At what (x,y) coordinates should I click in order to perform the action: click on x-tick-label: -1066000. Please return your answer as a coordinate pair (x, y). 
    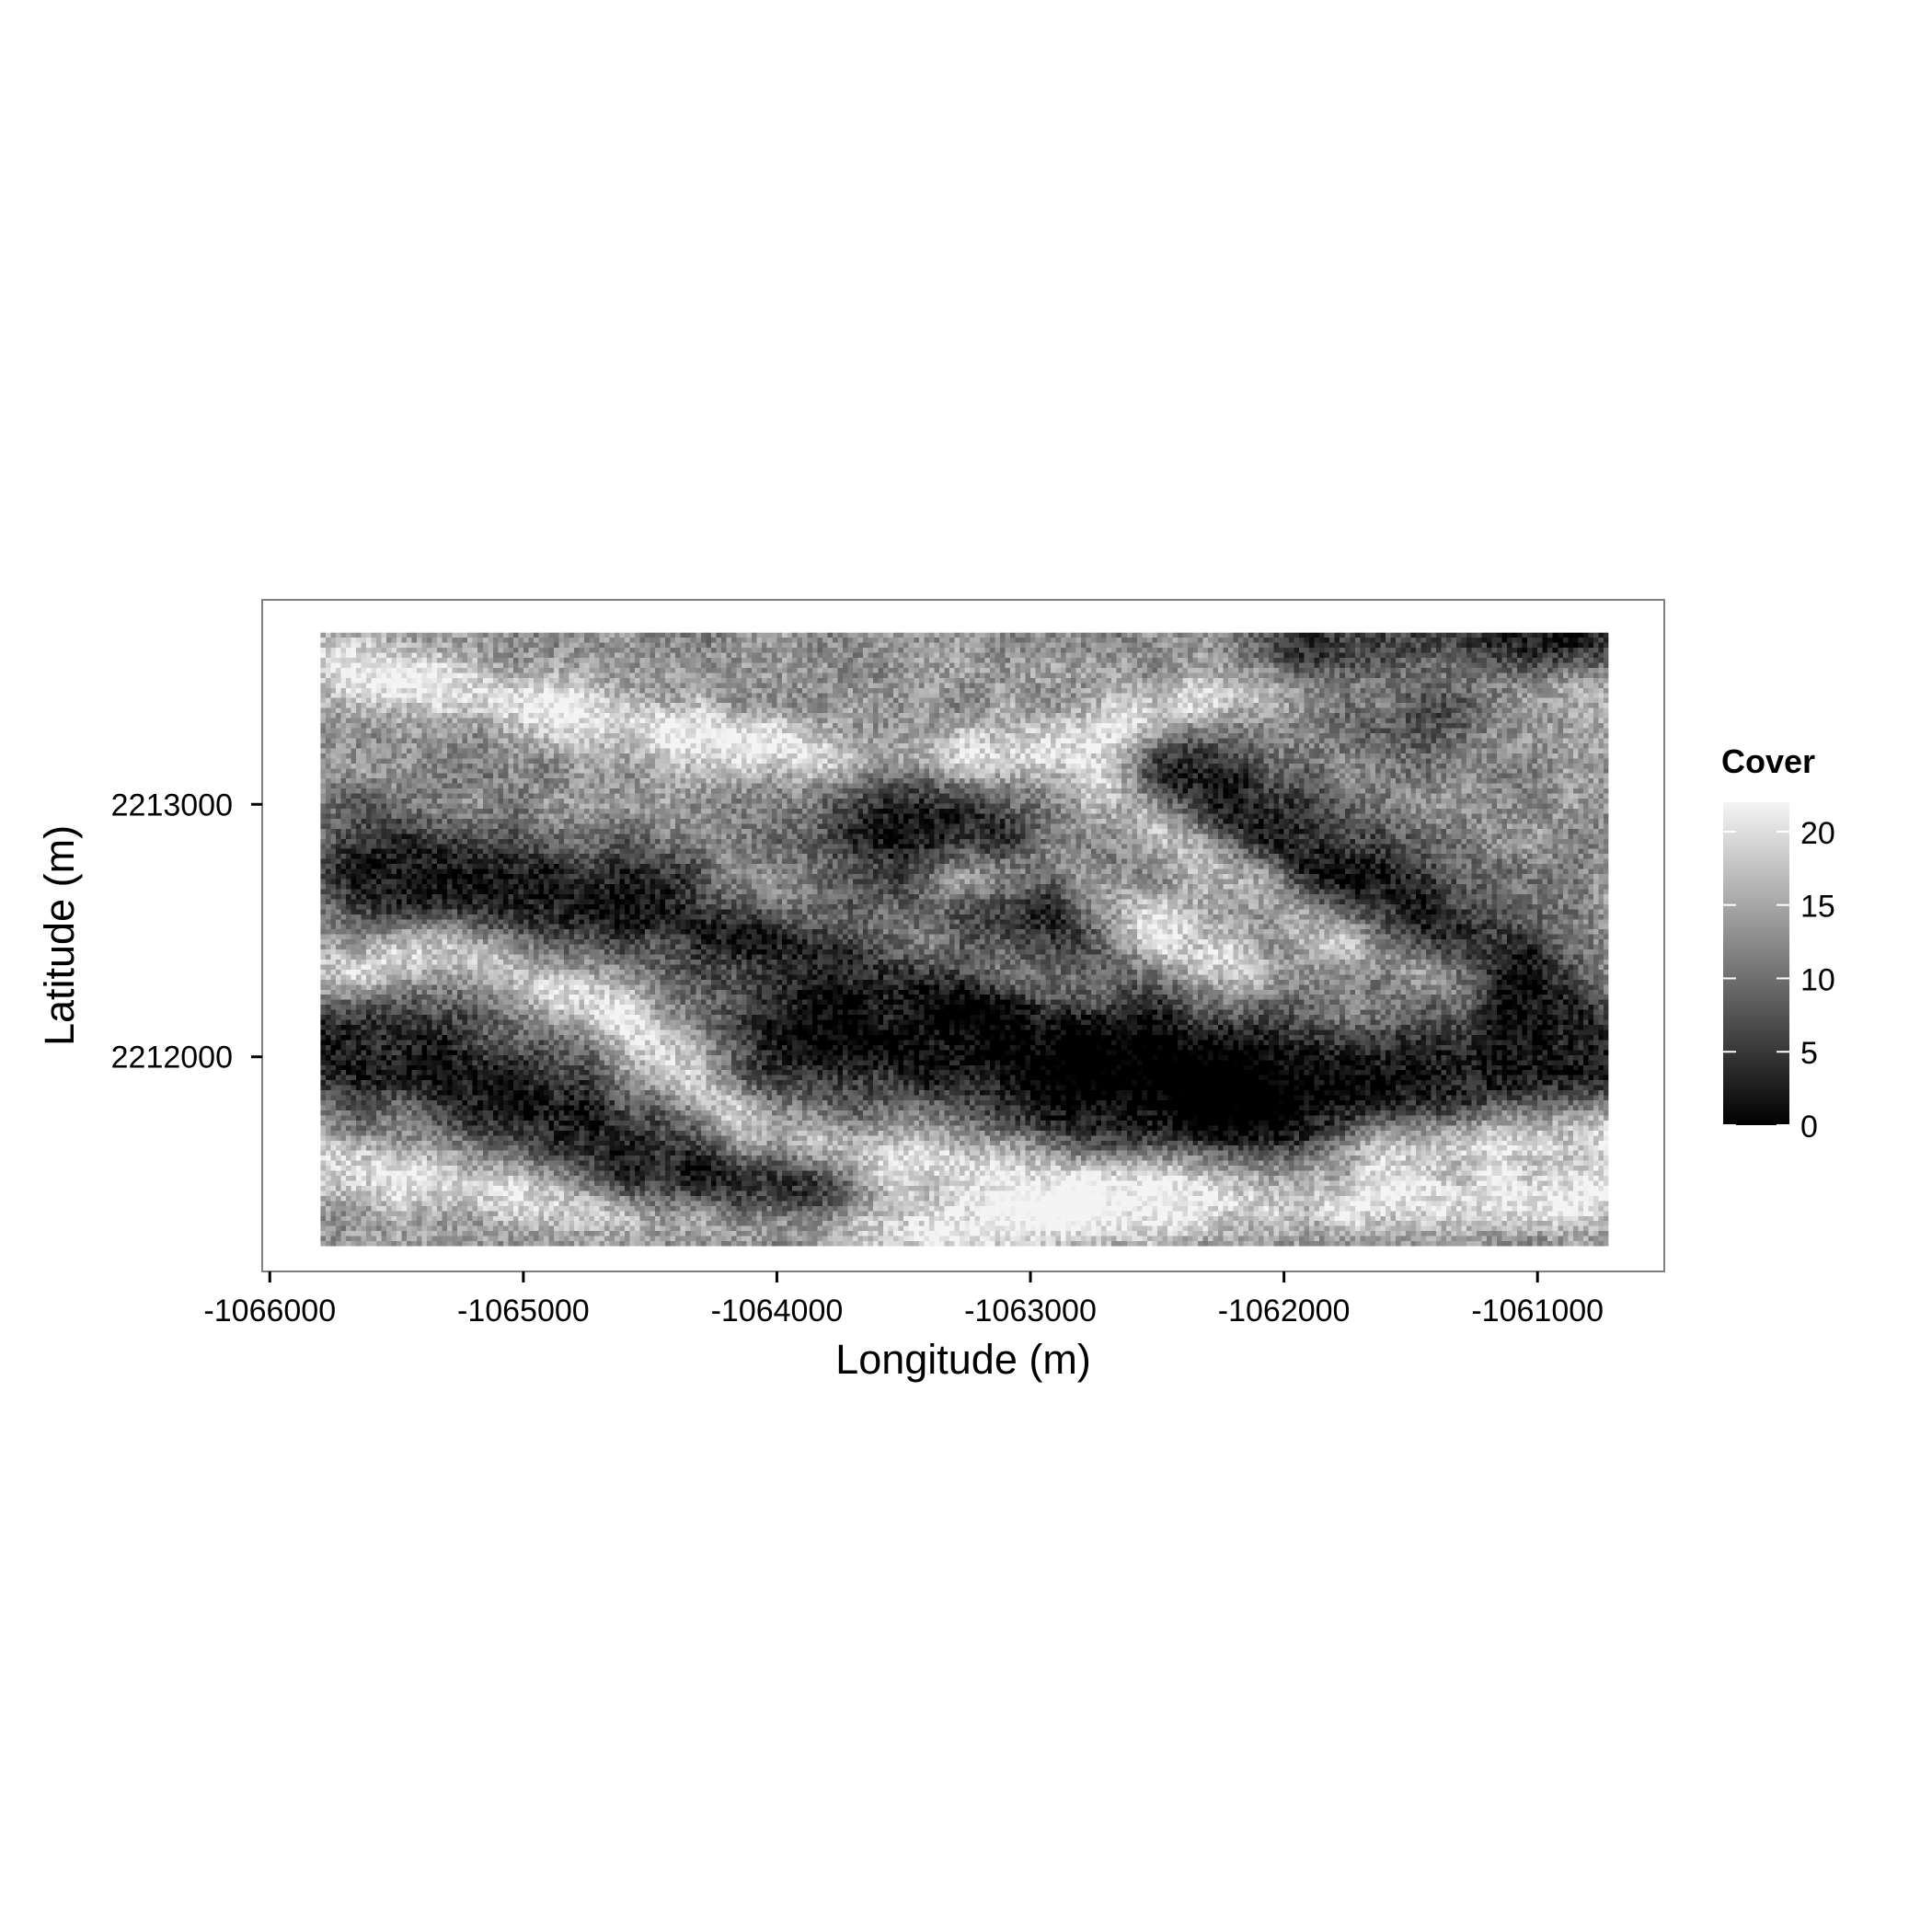
    Looking at the image, I should click on (269, 1311).